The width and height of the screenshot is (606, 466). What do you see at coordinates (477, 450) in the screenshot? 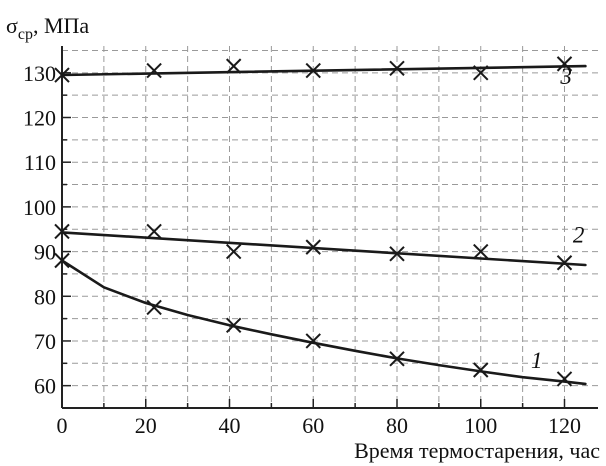
I see `x-axis-title: Время термостарения, час` at bounding box center [477, 450].